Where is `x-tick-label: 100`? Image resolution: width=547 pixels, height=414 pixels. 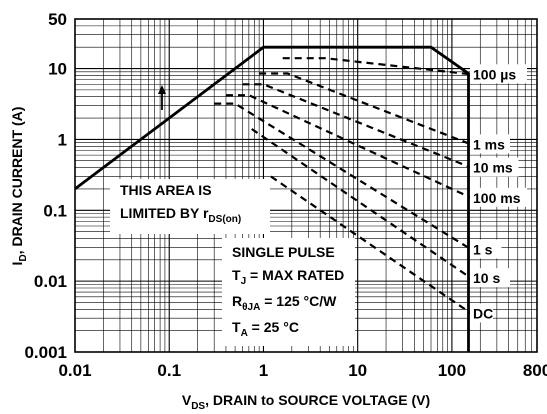
x-tick-label: 100 is located at coordinates (452, 370).